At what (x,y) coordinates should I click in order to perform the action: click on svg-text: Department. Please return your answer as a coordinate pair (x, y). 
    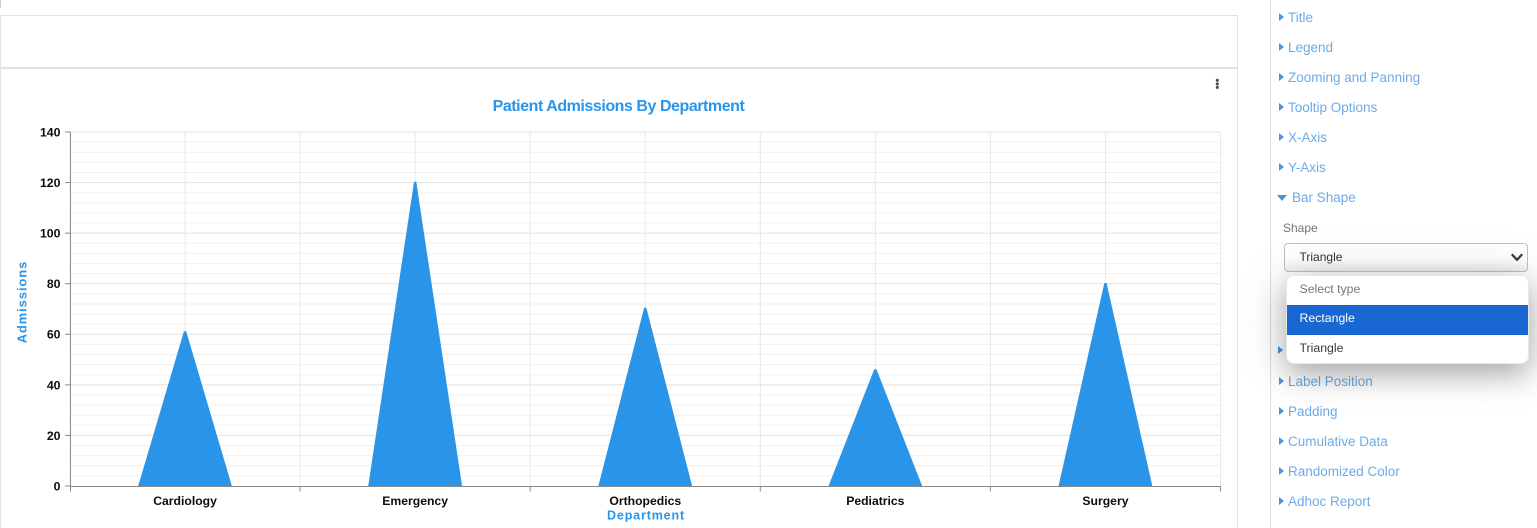
    Looking at the image, I should click on (646, 516).